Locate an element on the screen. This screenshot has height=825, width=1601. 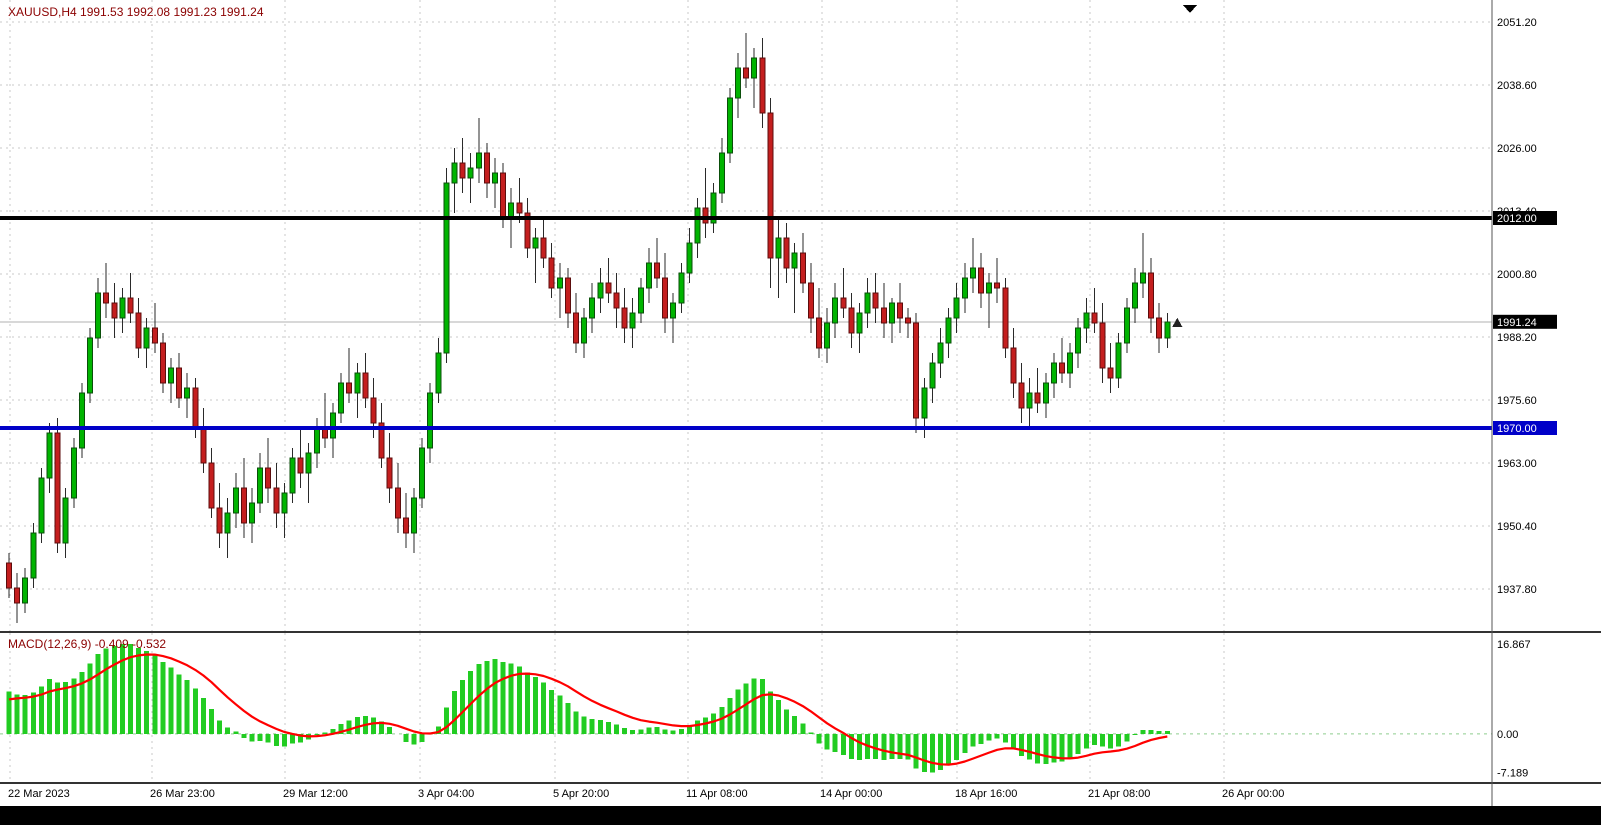
macd-axis-tick: -7.189 is located at coordinates (1512, 773).